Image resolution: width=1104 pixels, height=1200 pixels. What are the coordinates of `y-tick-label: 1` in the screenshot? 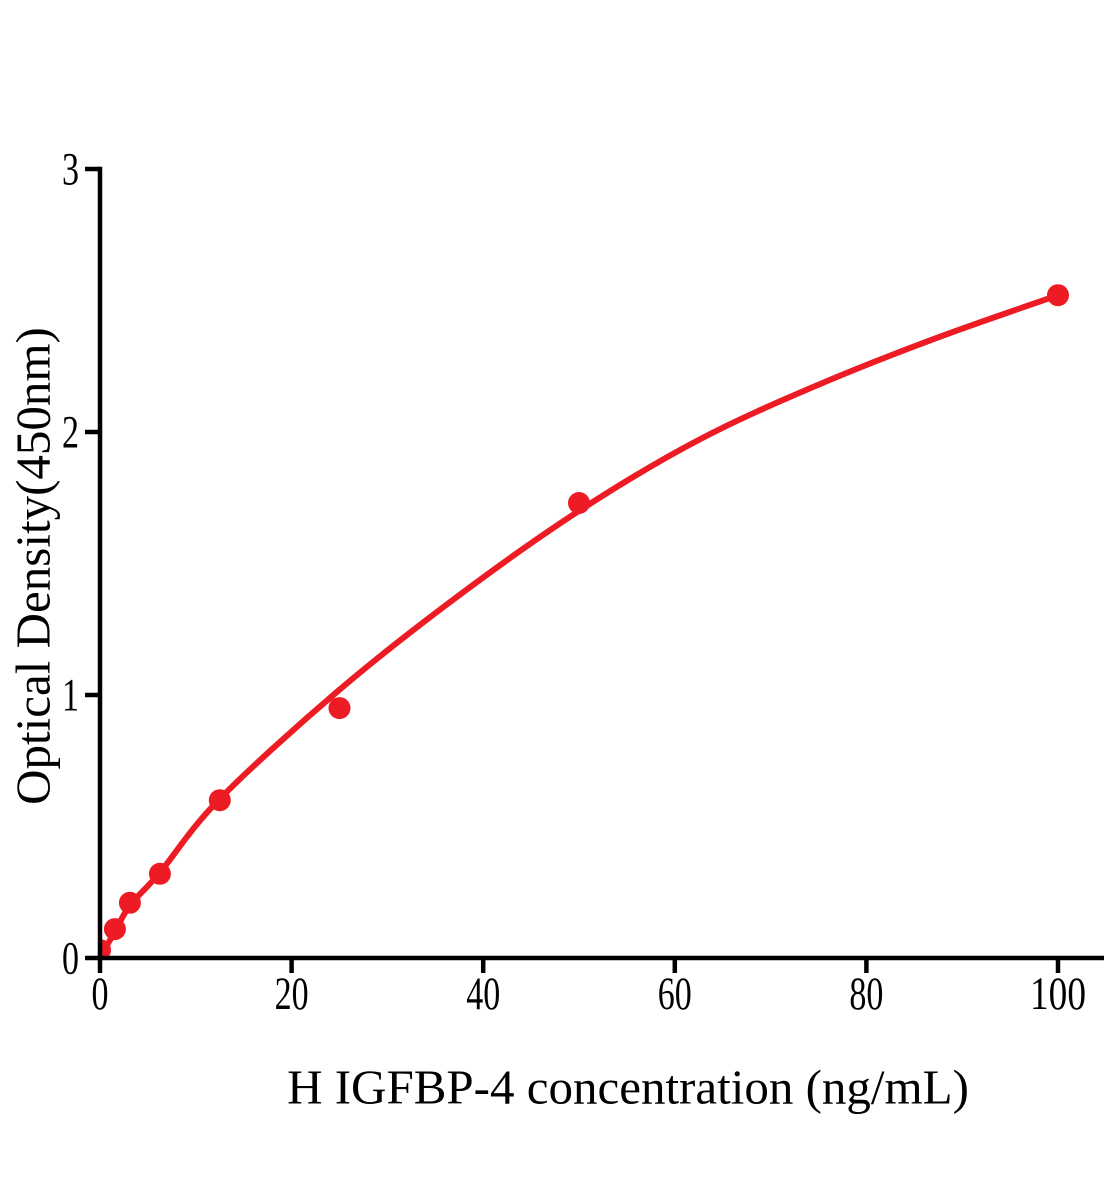 It's located at (70, 696).